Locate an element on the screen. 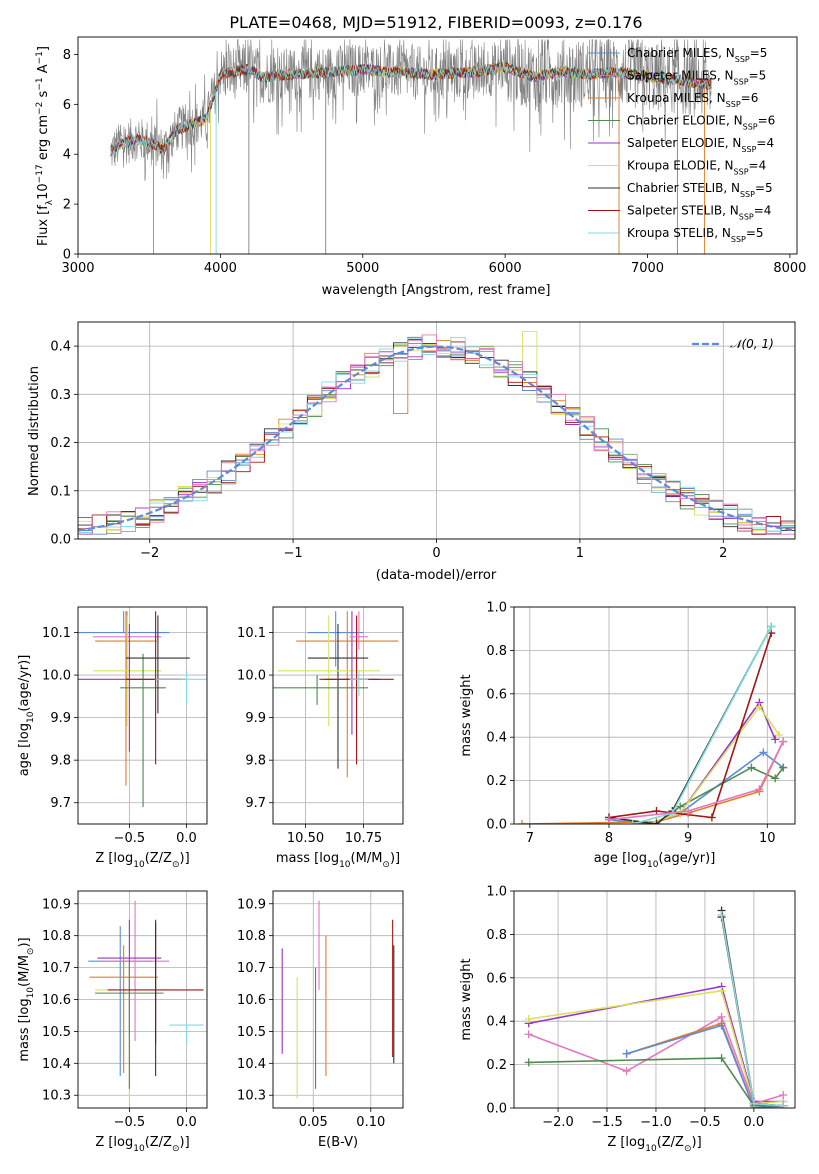  legend-name: Kroupa MILES, N is located at coordinates (676, 98).